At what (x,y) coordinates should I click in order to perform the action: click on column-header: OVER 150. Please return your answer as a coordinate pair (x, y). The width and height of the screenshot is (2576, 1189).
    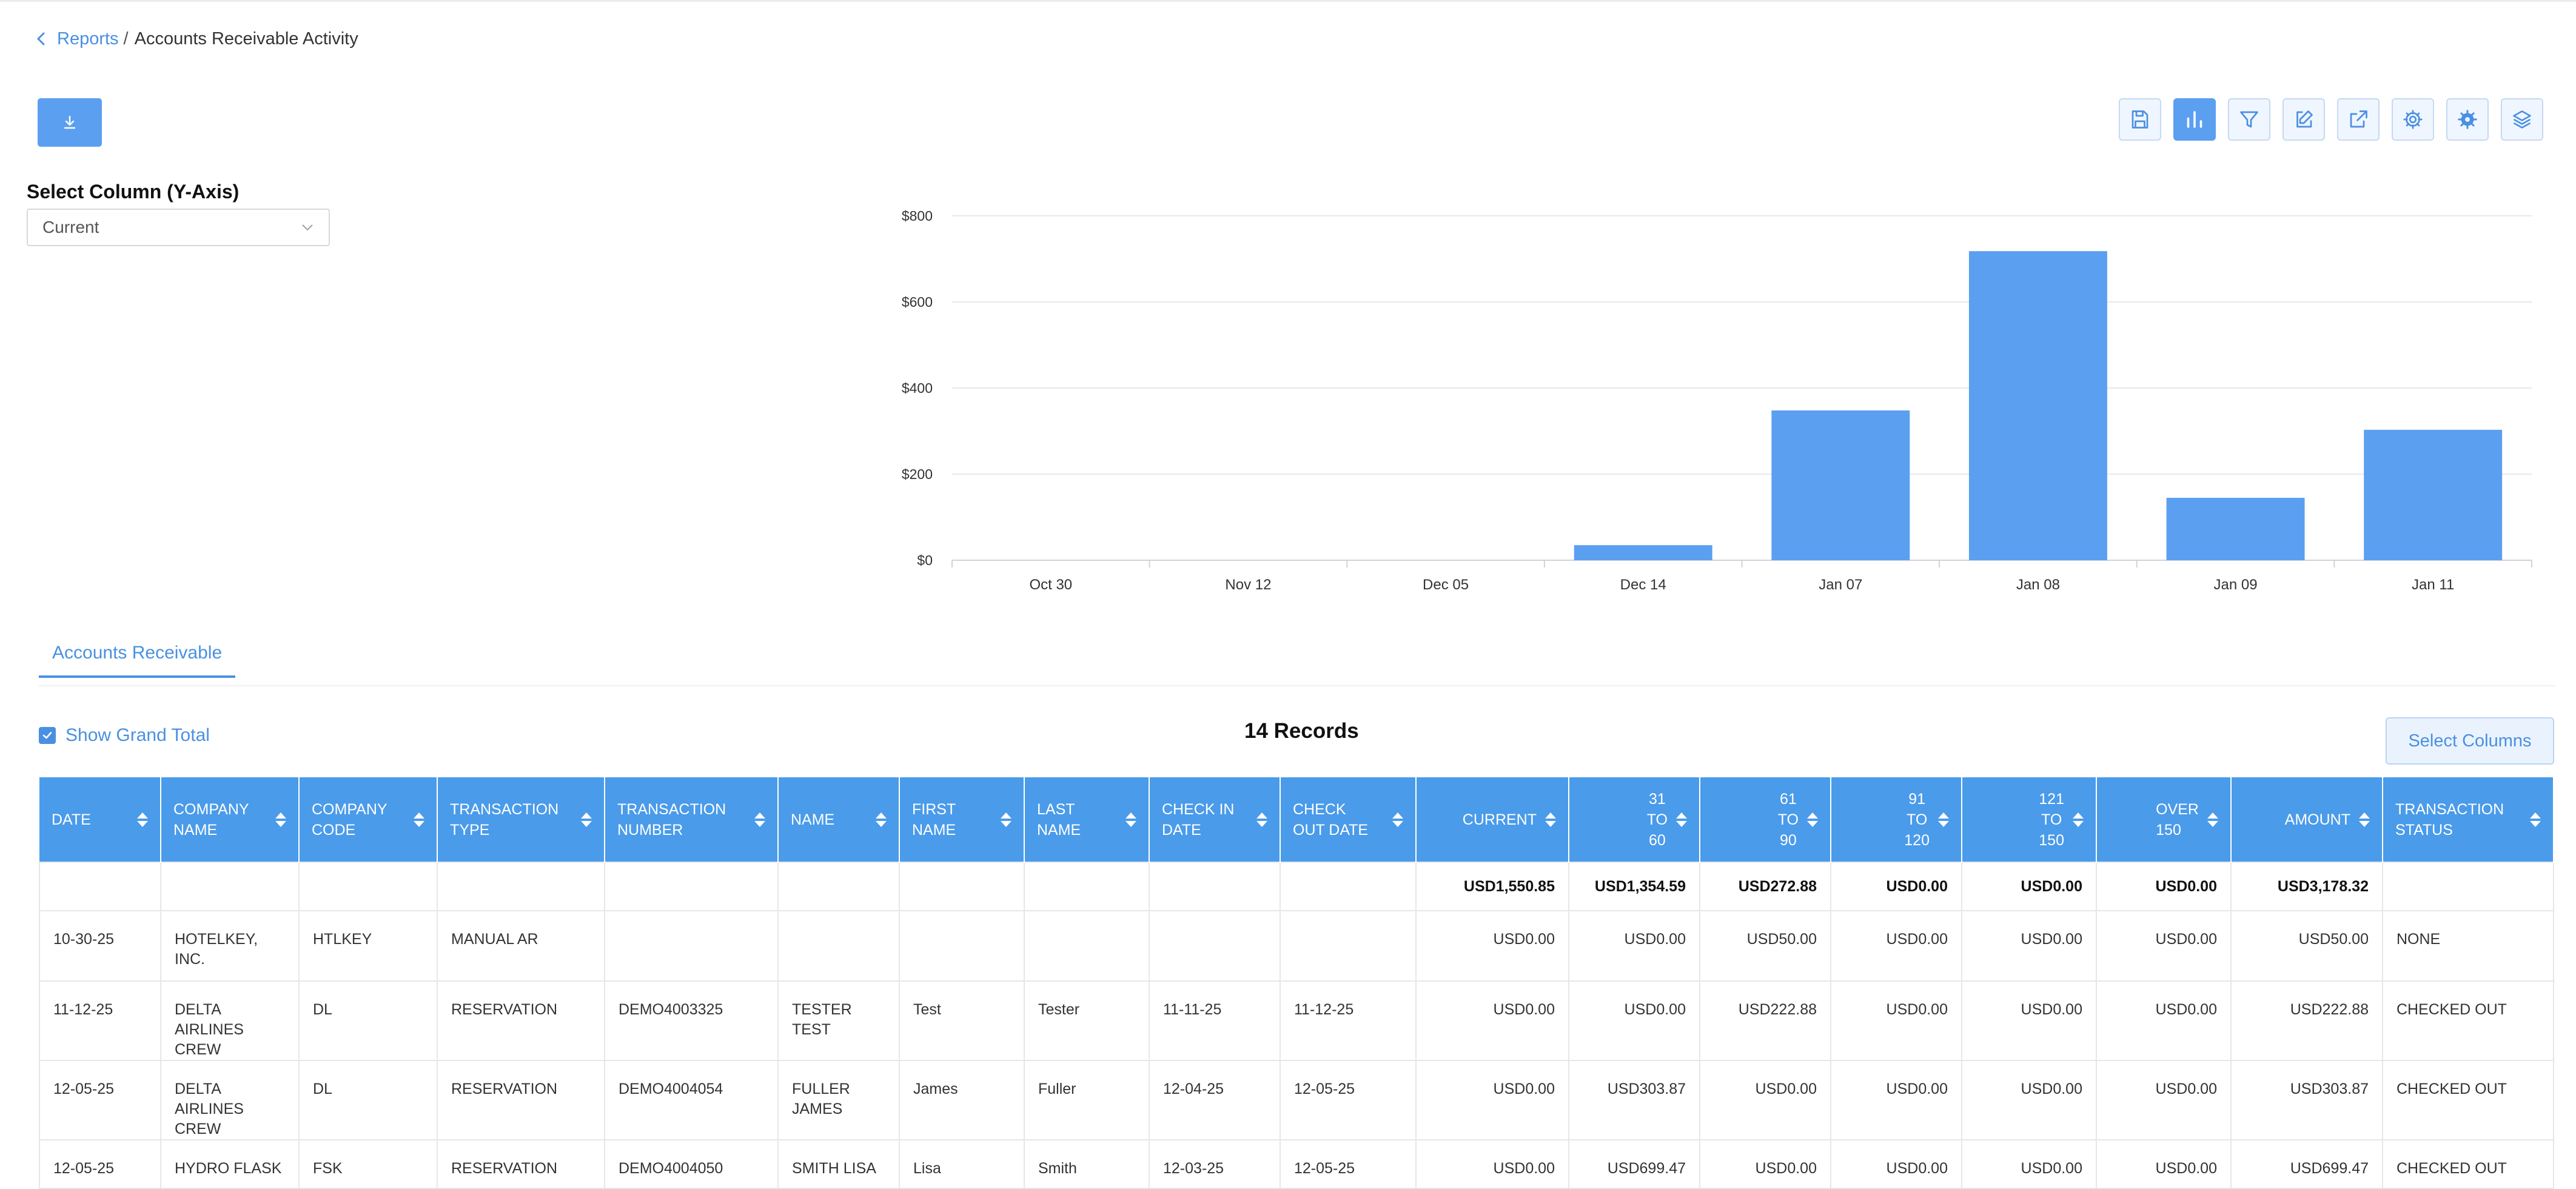
    Looking at the image, I should click on (2164, 819).